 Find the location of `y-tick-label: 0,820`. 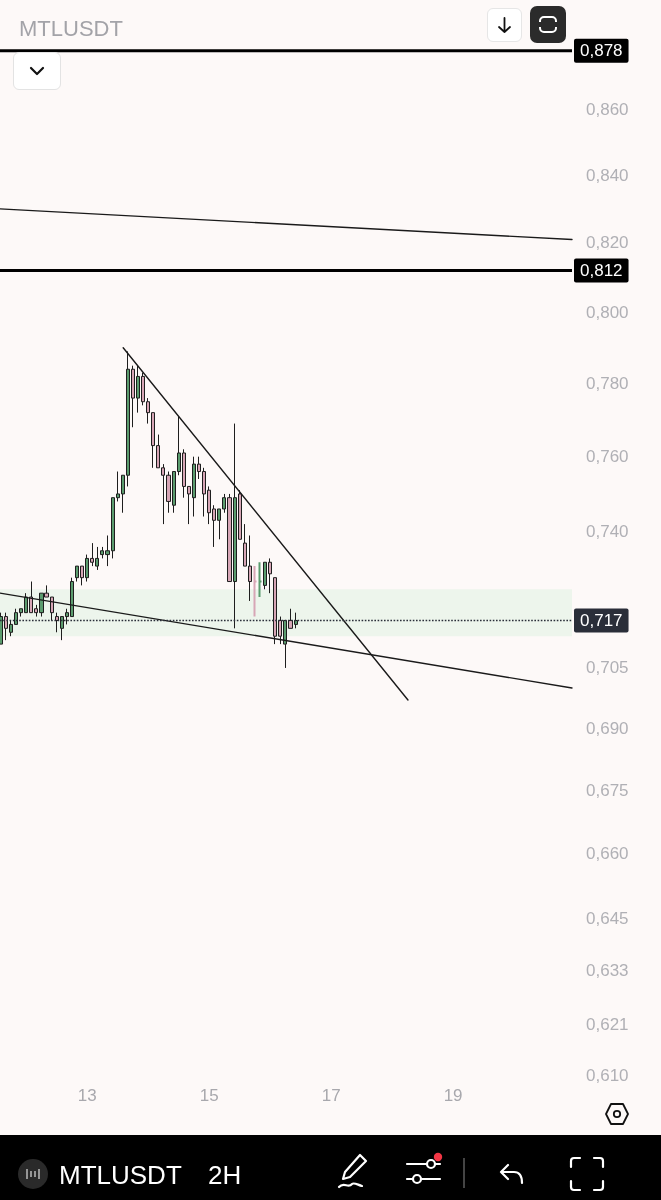

y-tick-label: 0,820 is located at coordinates (607, 243).